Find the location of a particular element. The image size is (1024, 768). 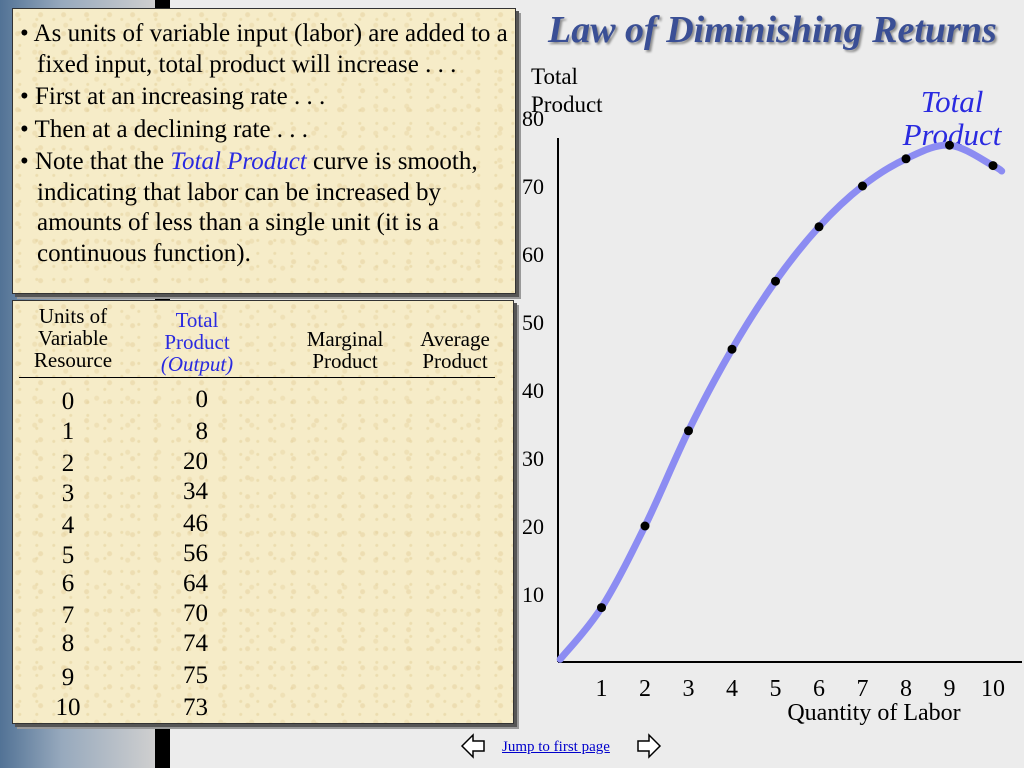

y-tick-label: 20 is located at coordinates (533, 526).